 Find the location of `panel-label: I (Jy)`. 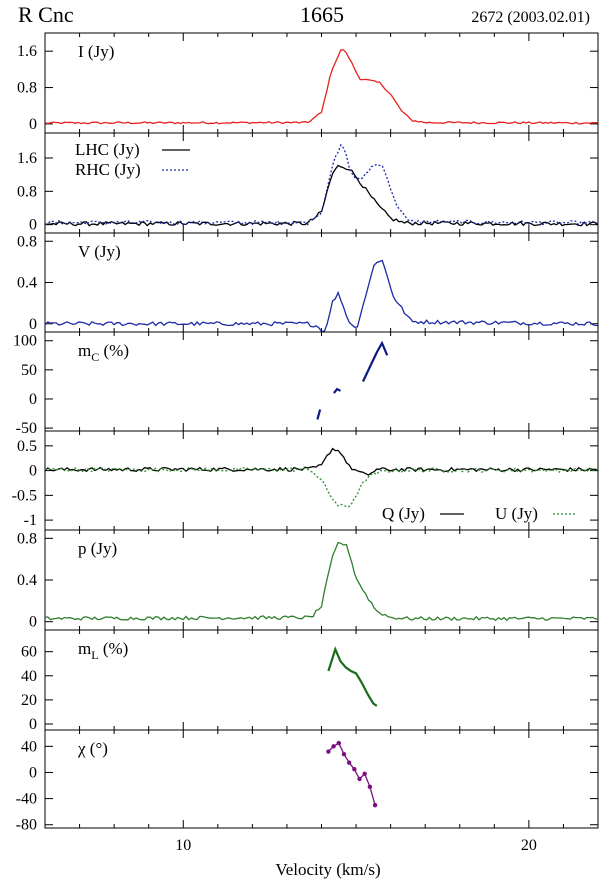

panel-label: I (Jy) is located at coordinates (96, 51).